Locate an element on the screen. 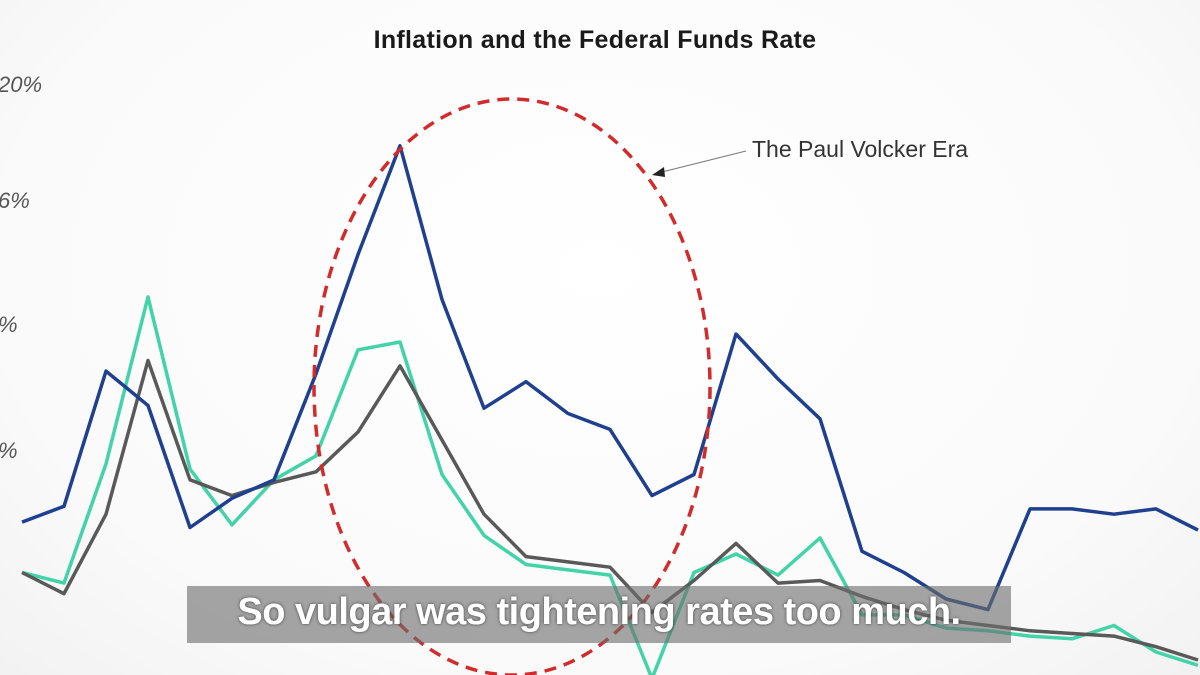  annotation-arrow-line is located at coordinates (704, 161).